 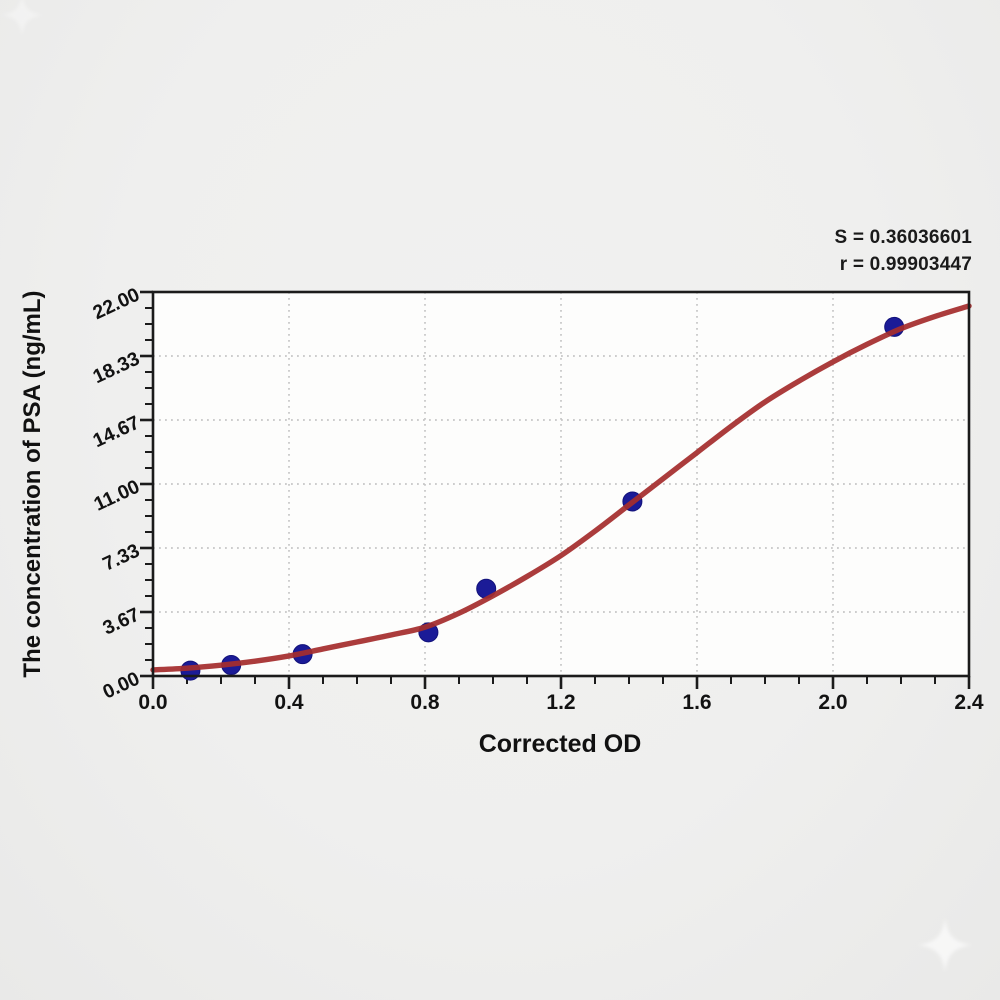 I want to click on sparkle-watermark-small-icon, so click(x=22, y=18).